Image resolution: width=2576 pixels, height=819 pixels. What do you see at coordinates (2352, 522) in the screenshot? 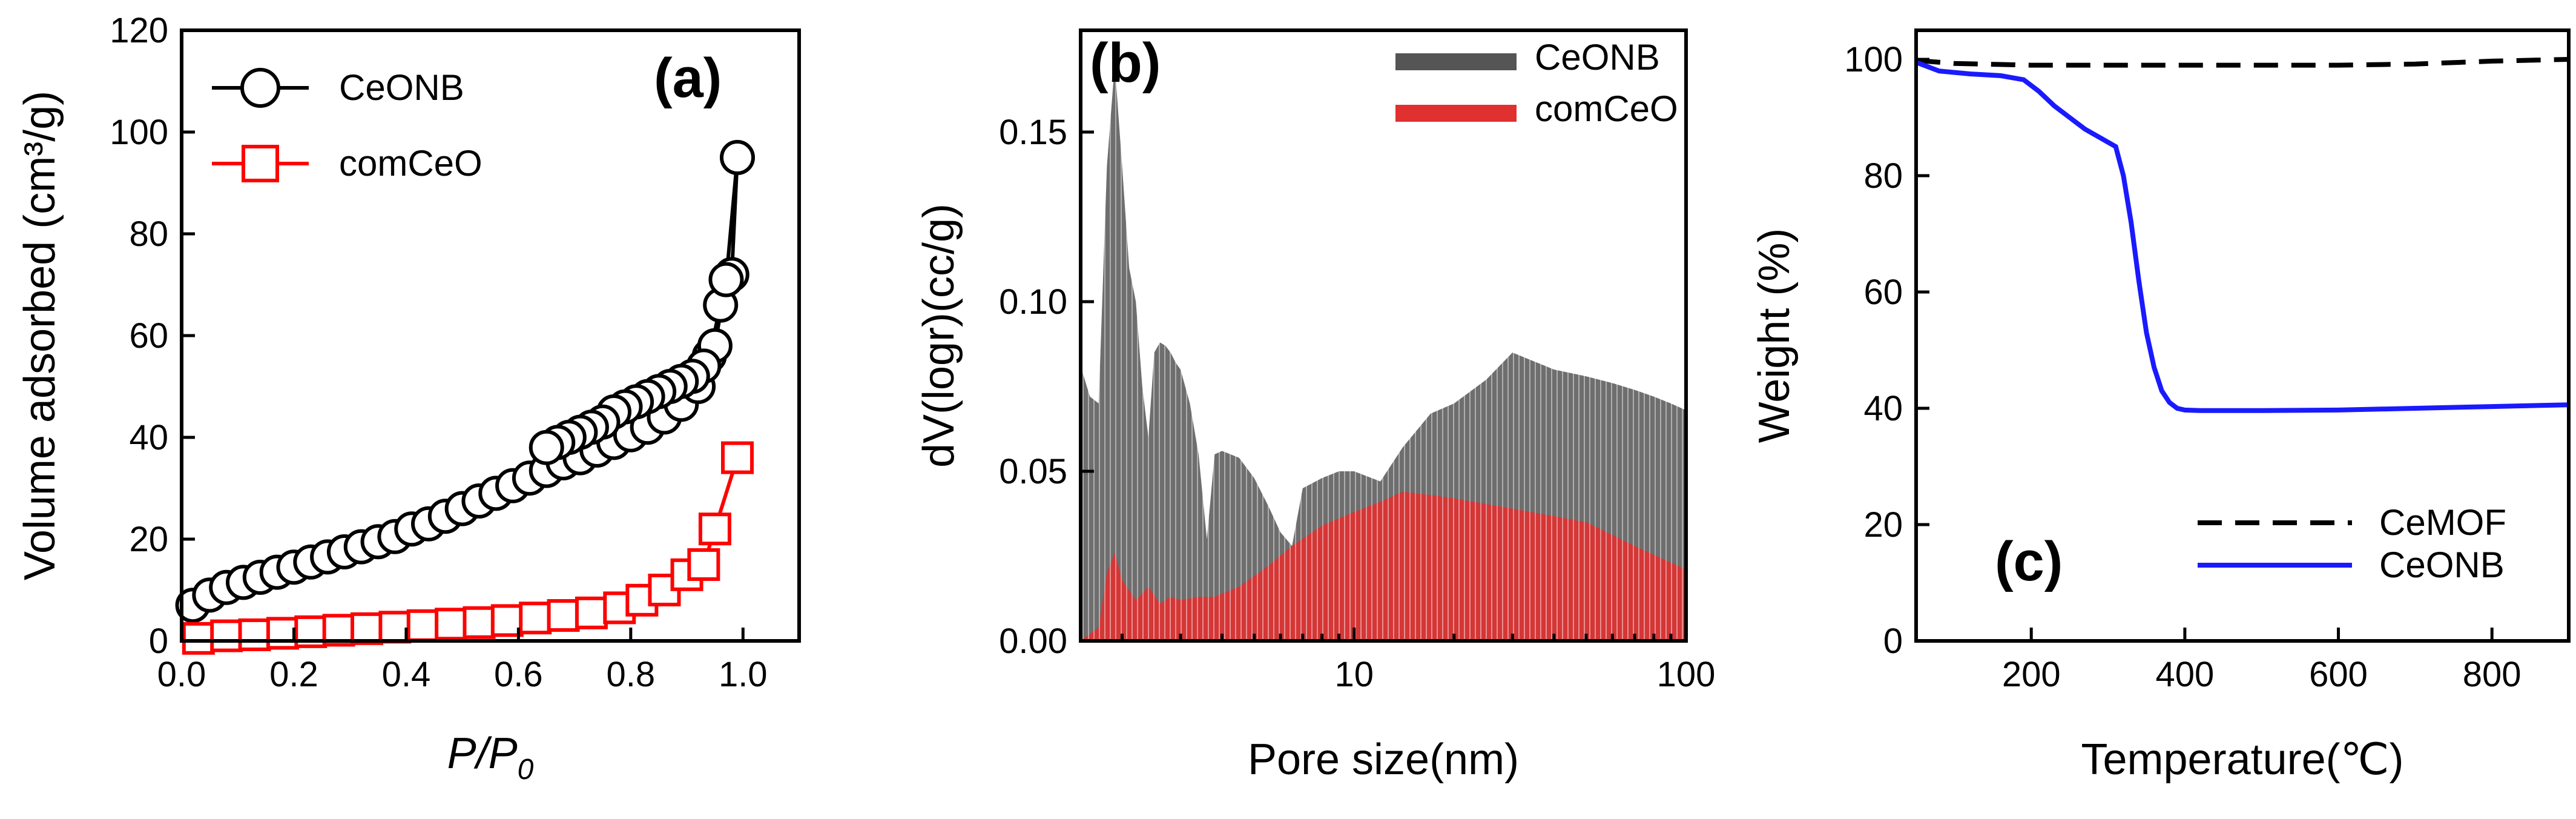
I see `legend-entry-CeMOF: CeMOF` at bounding box center [2352, 522].